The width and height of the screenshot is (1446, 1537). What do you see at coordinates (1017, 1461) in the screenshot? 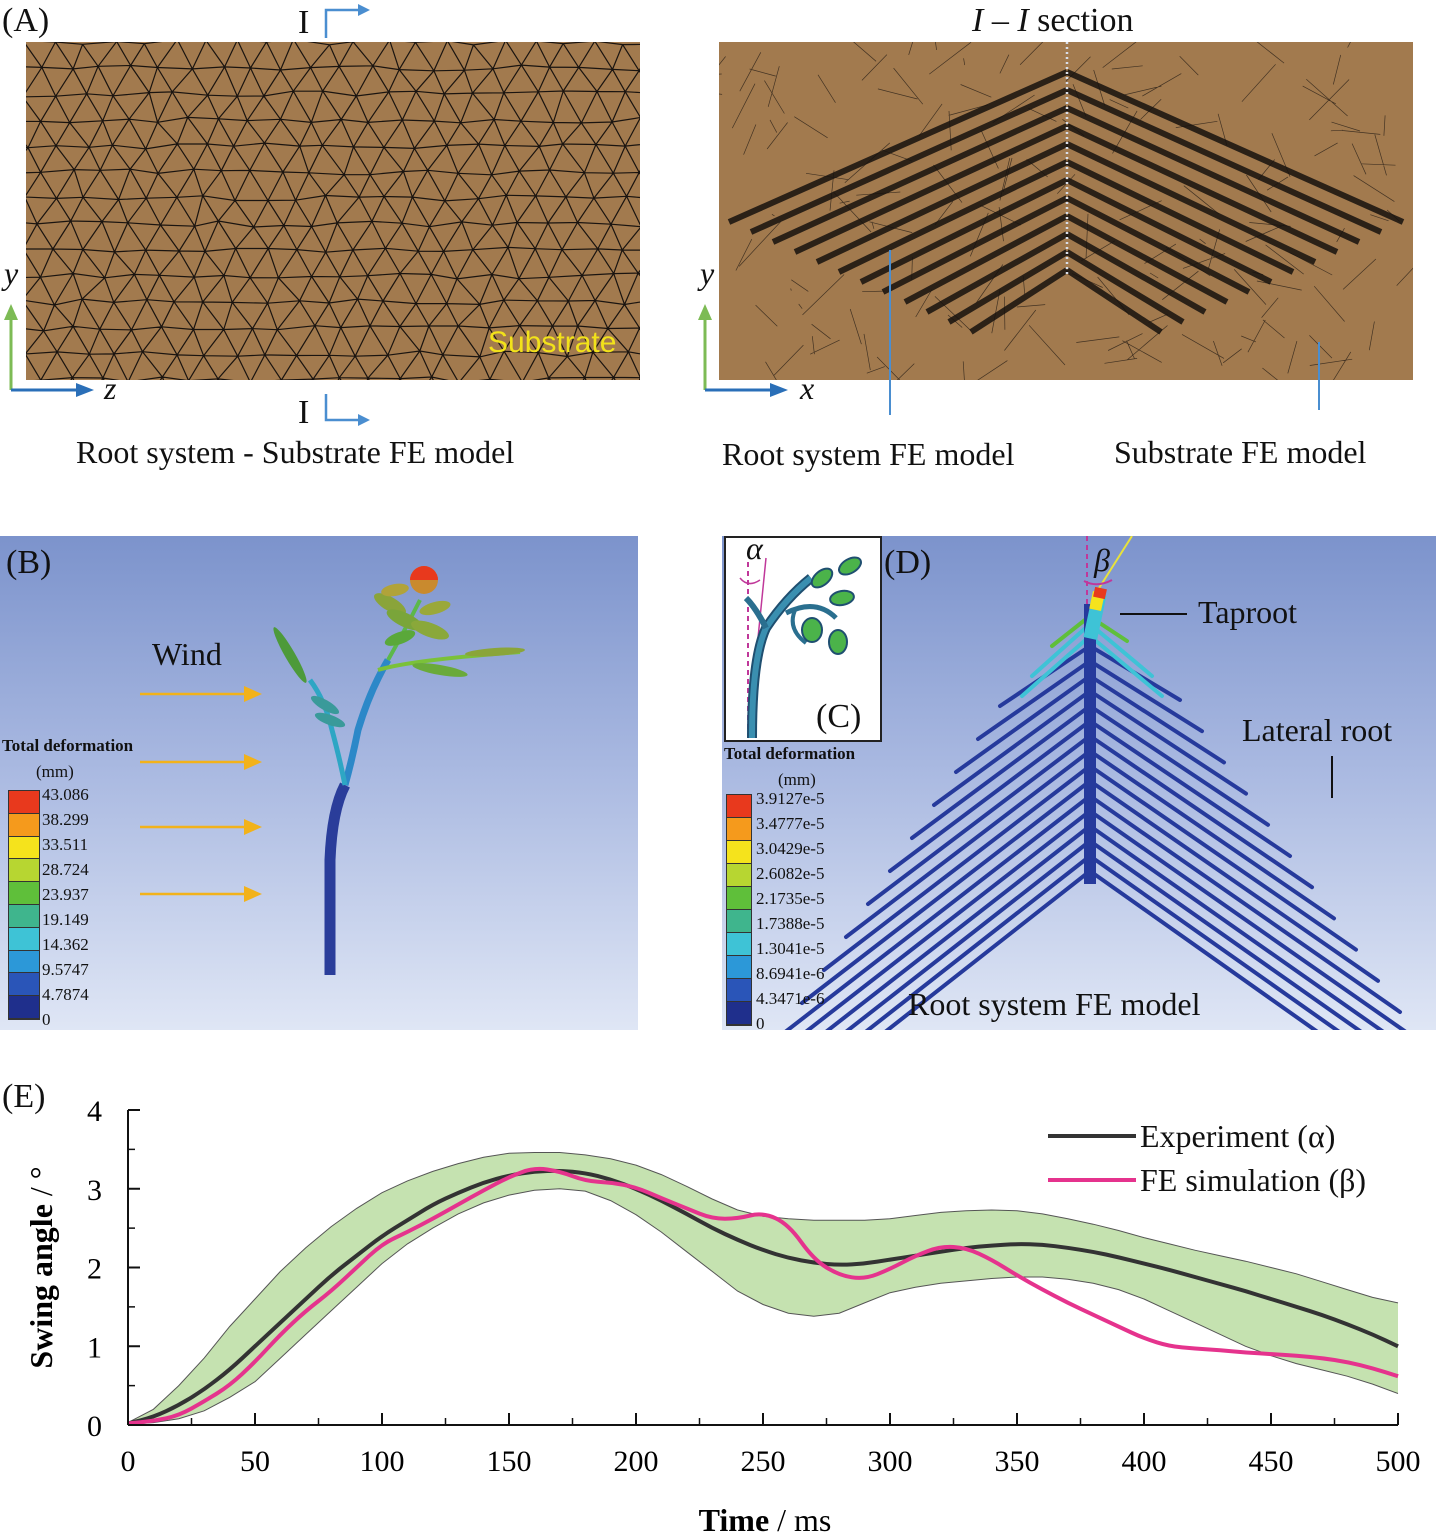
I see `x-tick-label: 350` at bounding box center [1017, 1461].